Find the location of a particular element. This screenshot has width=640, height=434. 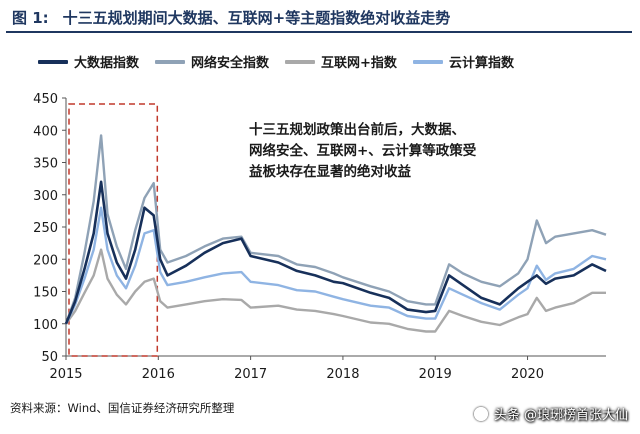

legend-item-cloud-computing: 云计算指数 is located at coordinates (463, 61).